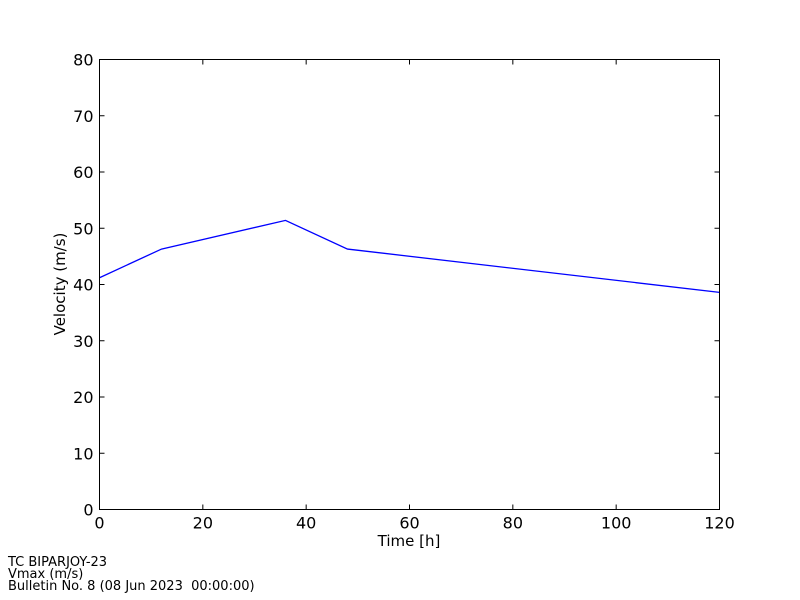  Describe the element at coordinates (88, 510) in the screenshot. I see `y-tick-label: 0` at that location.